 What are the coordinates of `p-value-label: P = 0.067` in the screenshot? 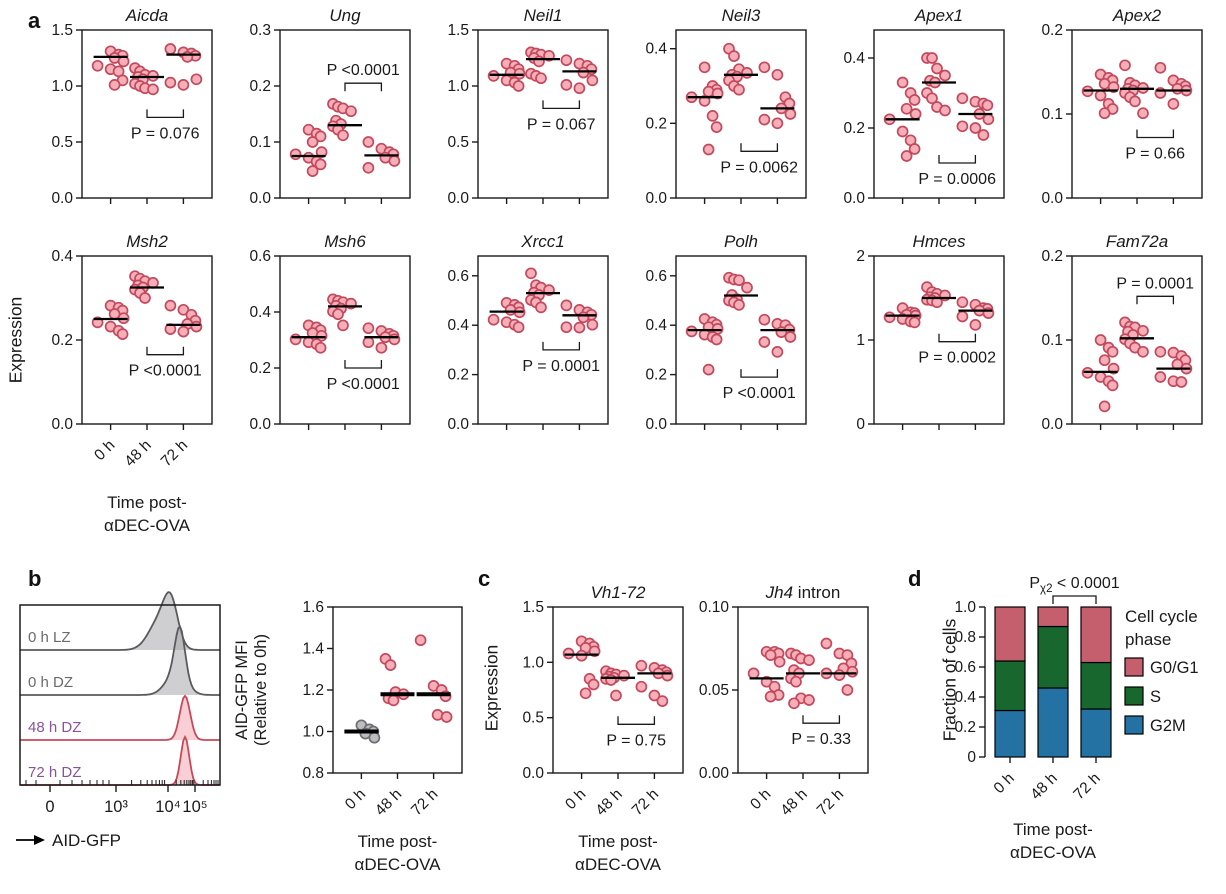 It's located at (561, 124).